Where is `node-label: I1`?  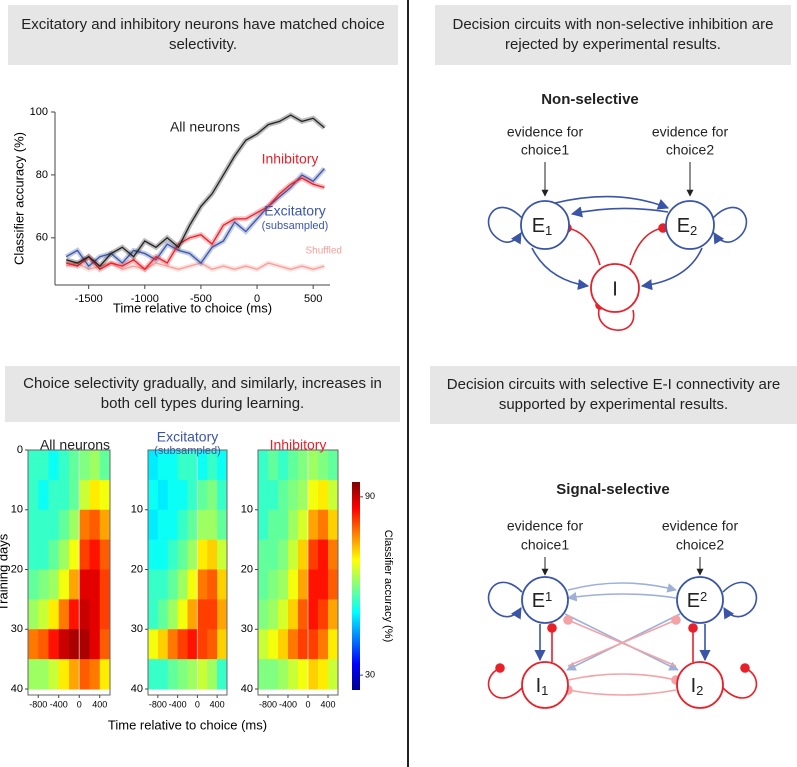 node-label: I1 is located at coordinates (542, 686).